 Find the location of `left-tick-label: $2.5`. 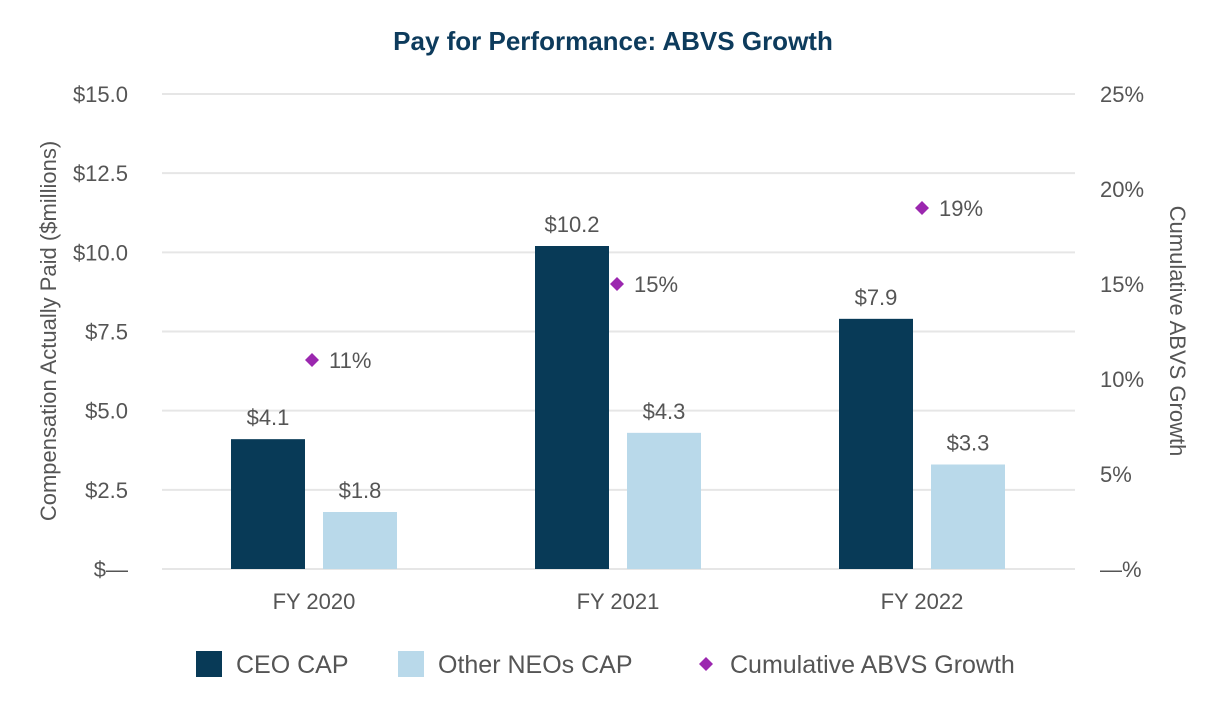

left-tick-label: $2.5 is located at coordinates (106, 490).